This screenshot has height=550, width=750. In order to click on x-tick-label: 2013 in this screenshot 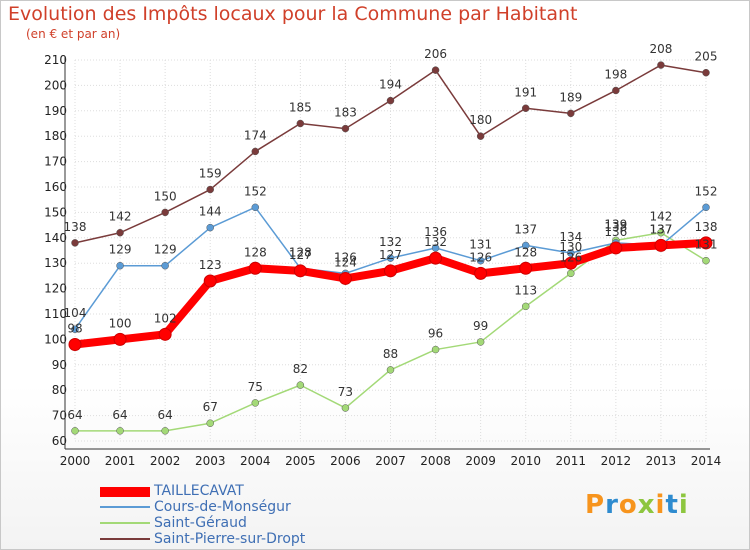, I will do `click(661, 461)`.